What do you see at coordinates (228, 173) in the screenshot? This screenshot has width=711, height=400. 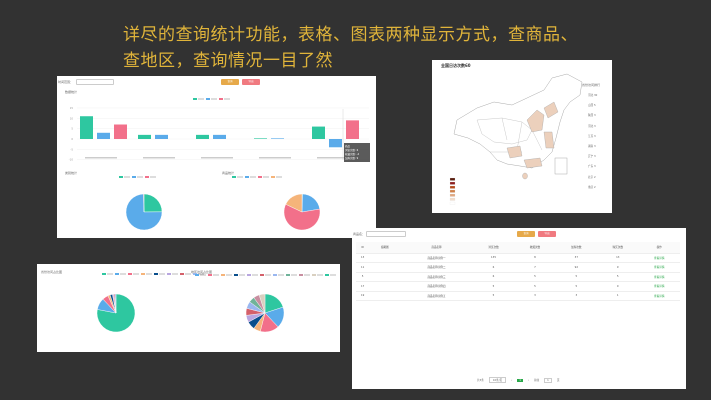 I see `pie2-title: 商品统计` at bounding box center [228, 173].